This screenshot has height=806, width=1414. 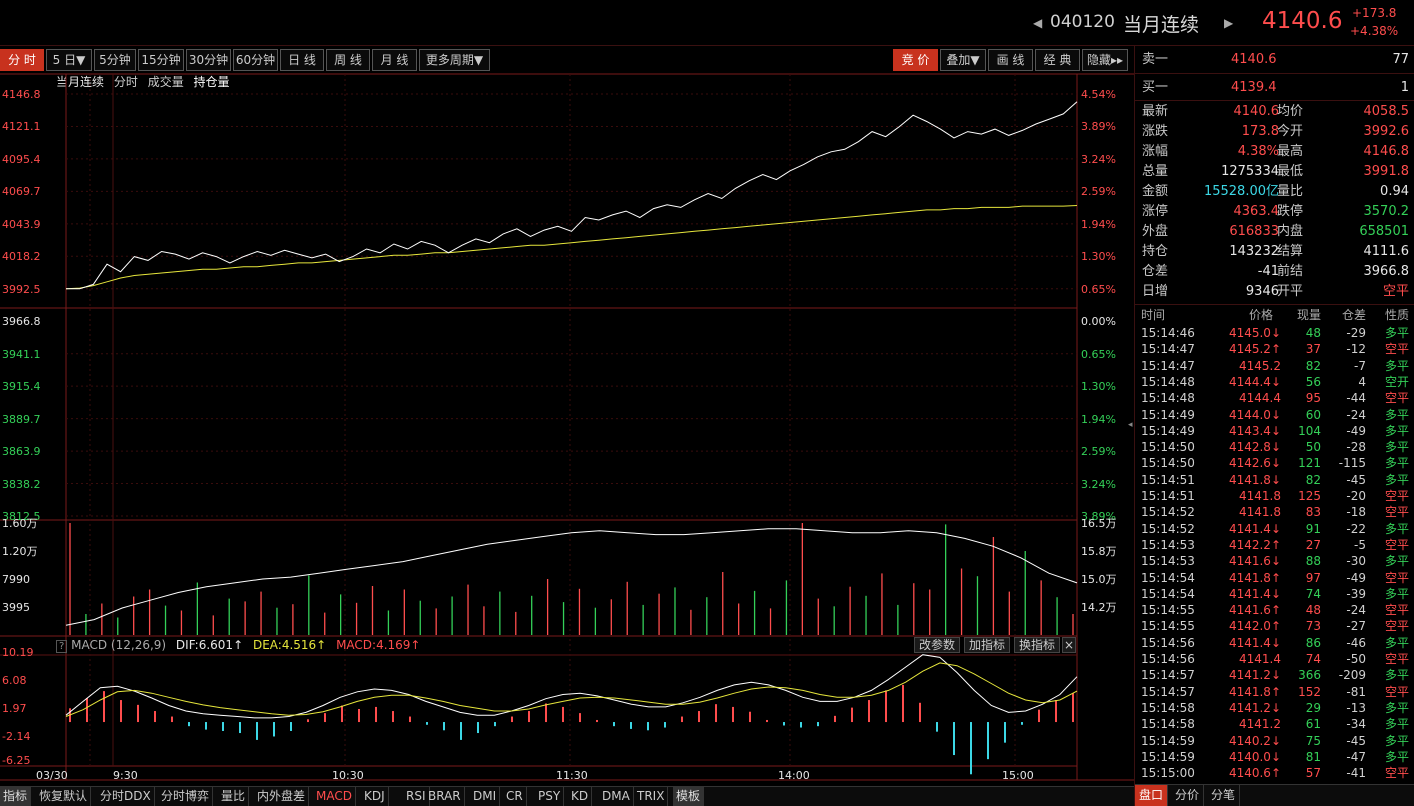 I want to click on tick-oi-change: -22, so click(x=1356, y=528).